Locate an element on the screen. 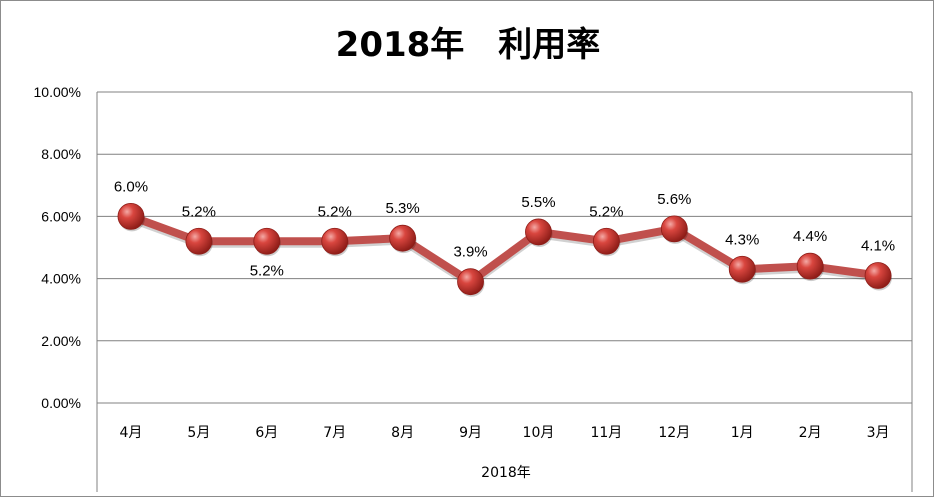  x-tick-label: 11月 is located at coordinates (606, 433).